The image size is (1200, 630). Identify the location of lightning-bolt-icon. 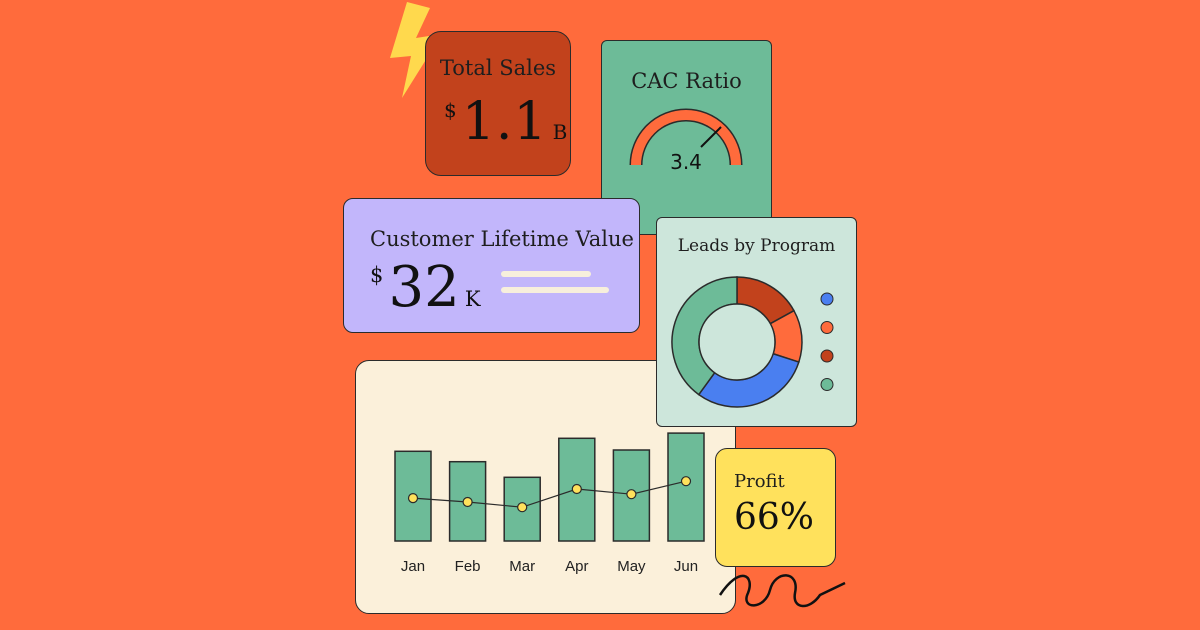
(416, 50).